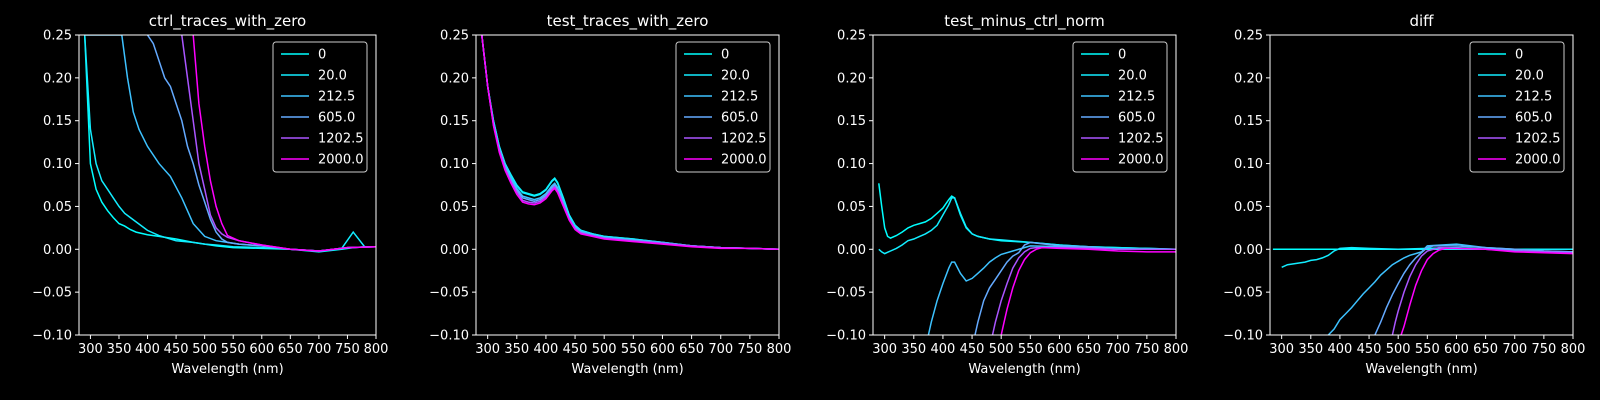  Describe the element at coordinates (628, 21) in the screenshot. I see `chart-title: test_traces_with_zero` at that location.